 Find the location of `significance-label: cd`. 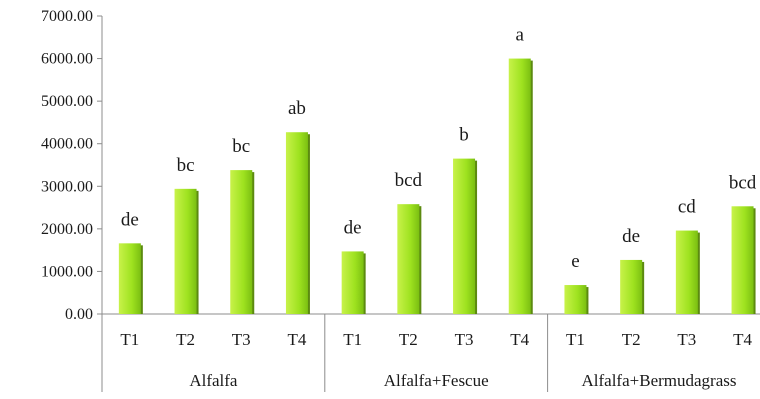

significance-label: cd is located at coordinates (687, 207).